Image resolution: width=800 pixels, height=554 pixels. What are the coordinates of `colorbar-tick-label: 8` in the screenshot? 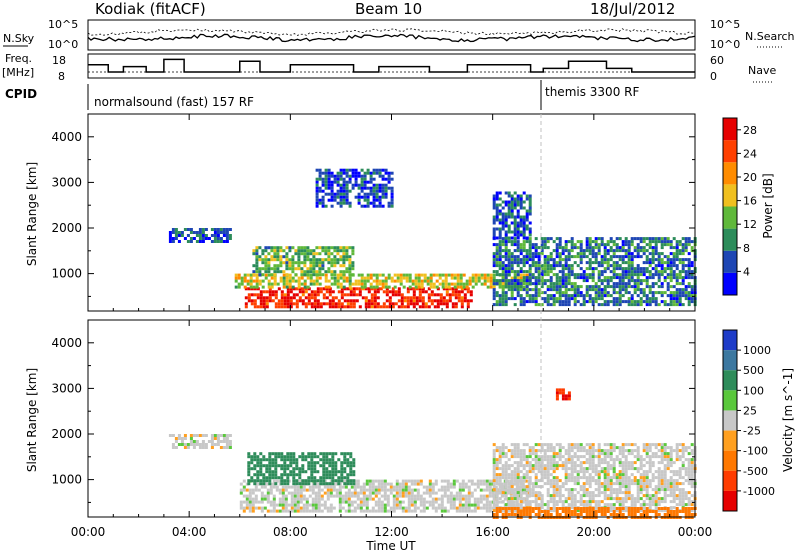 It's located at (746, 248).